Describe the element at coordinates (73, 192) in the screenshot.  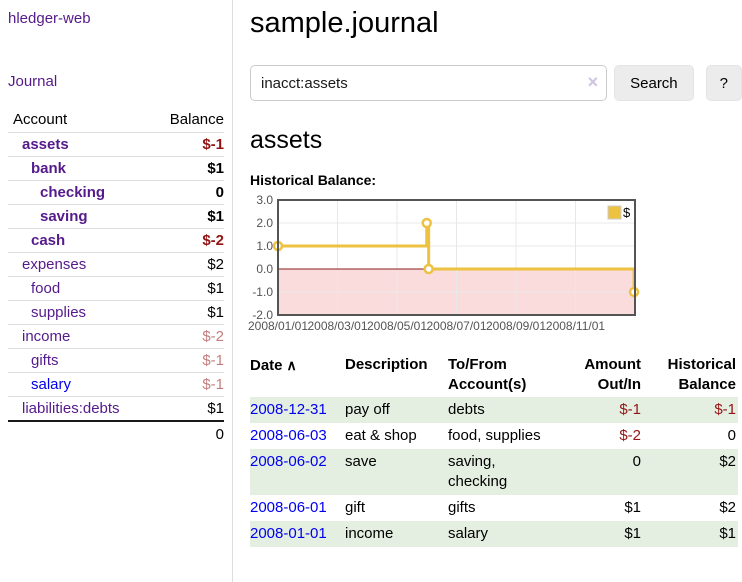
I see `sidebar-account-link: checking` at that location.